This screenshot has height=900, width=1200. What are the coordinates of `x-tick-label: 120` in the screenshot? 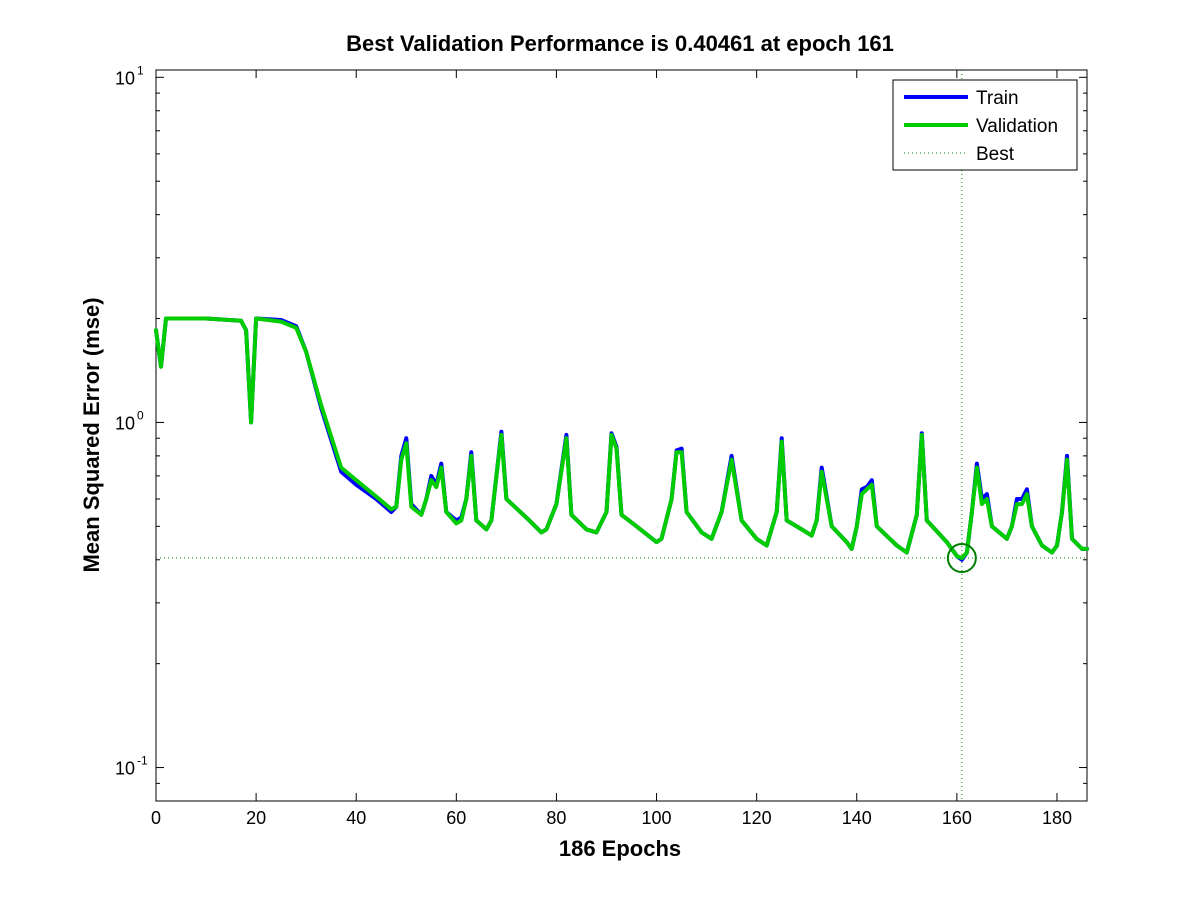 It's located at (757, 818).